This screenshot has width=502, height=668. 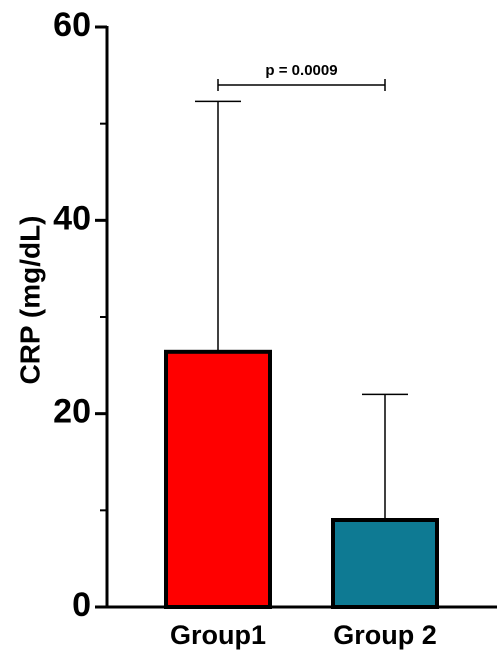 I want to click on y-tick-label: 60, so click(x=72, y=25).